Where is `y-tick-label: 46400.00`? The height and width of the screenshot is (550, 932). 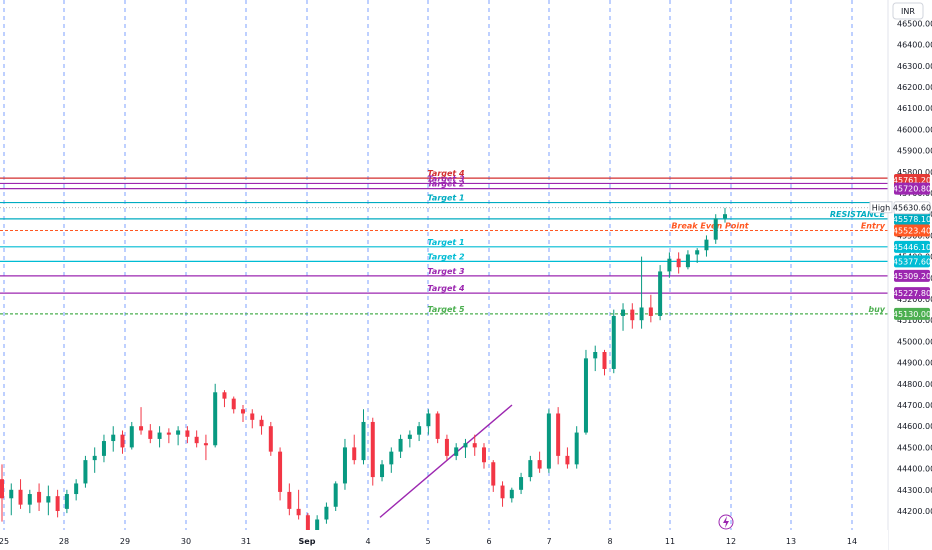
y-tick-label: 46400.00 is located at coordinates (914, 45).